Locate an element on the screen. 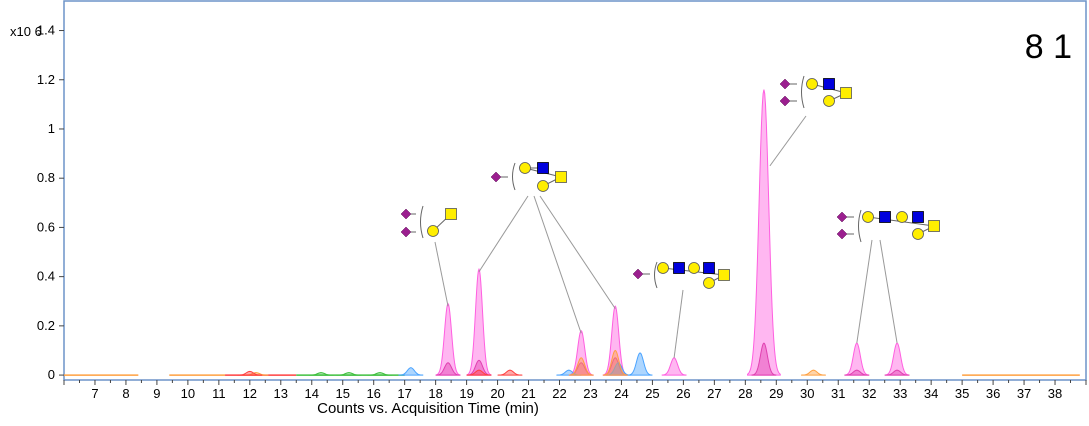  x-tick-label: 20 is located at coordinates (497, 393).